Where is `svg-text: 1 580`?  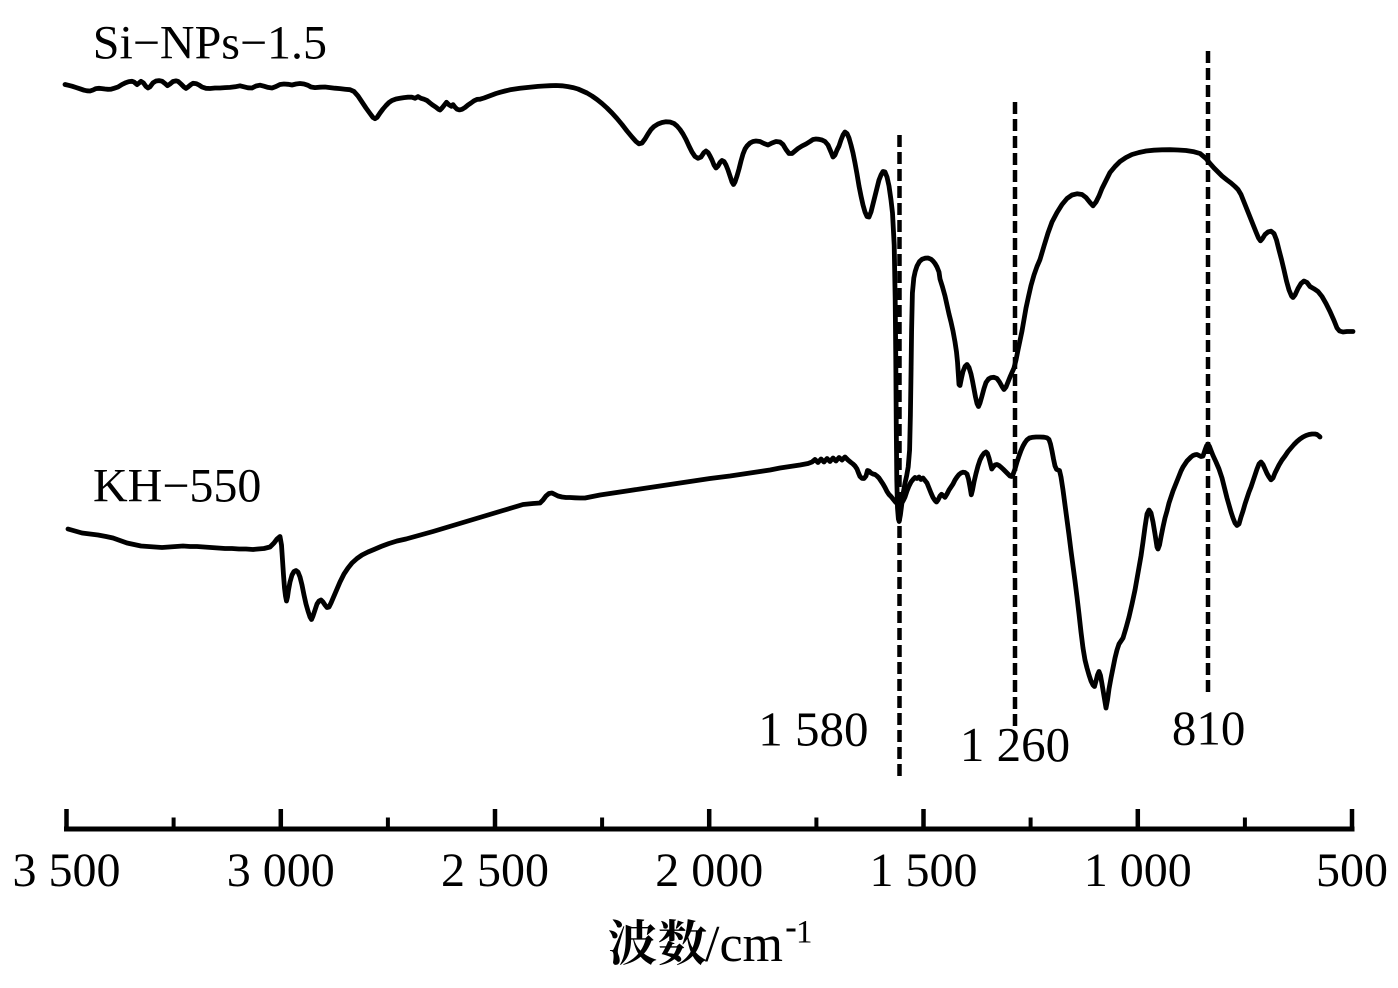
svg-text: 1 580 is located at coordinates (813, 729).